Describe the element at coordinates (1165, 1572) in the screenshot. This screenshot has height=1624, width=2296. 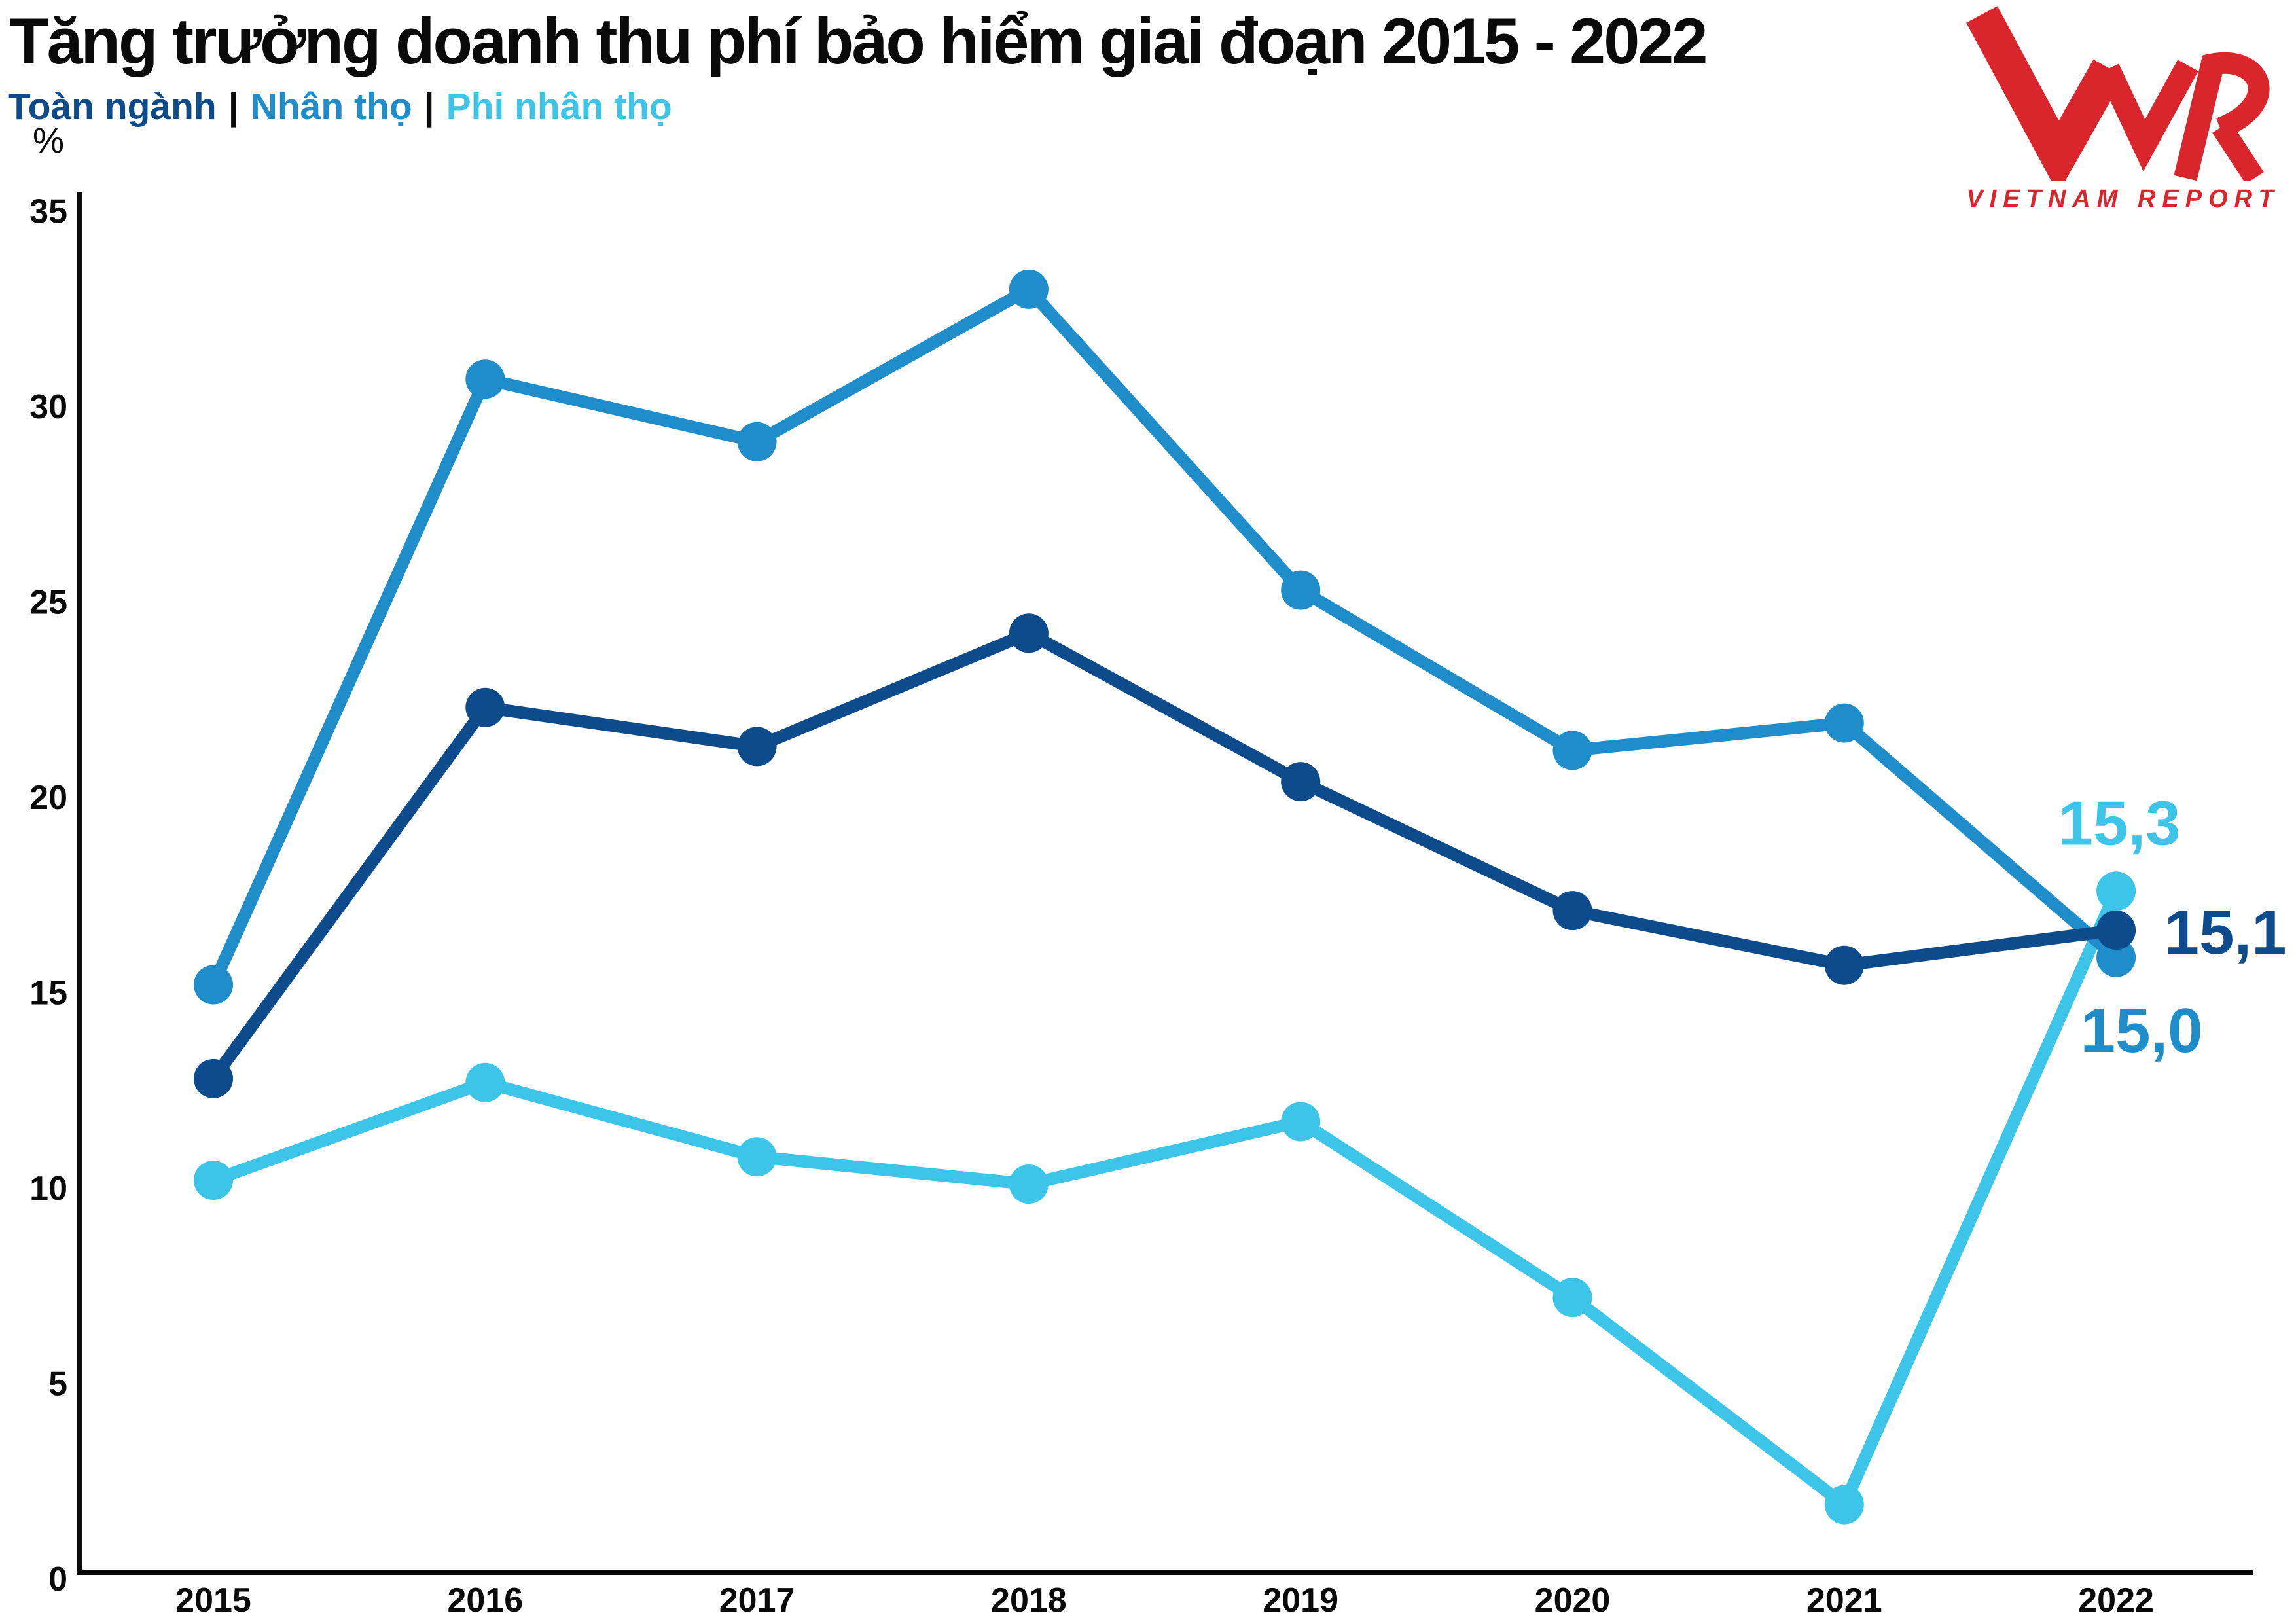
I see `x-axis-line` at that location.